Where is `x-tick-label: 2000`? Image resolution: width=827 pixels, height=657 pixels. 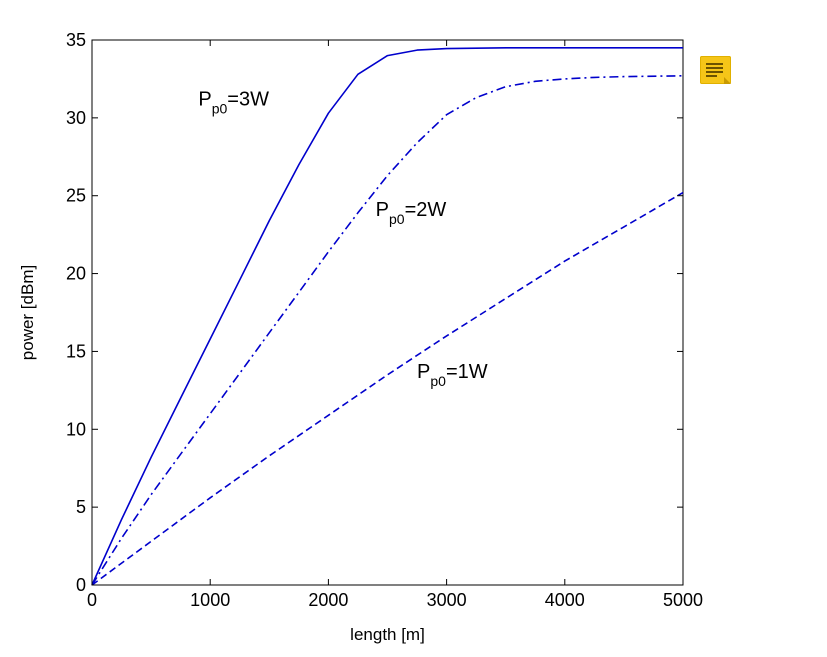 x-tick-label: 2000 is located at coordinates (328, 600).